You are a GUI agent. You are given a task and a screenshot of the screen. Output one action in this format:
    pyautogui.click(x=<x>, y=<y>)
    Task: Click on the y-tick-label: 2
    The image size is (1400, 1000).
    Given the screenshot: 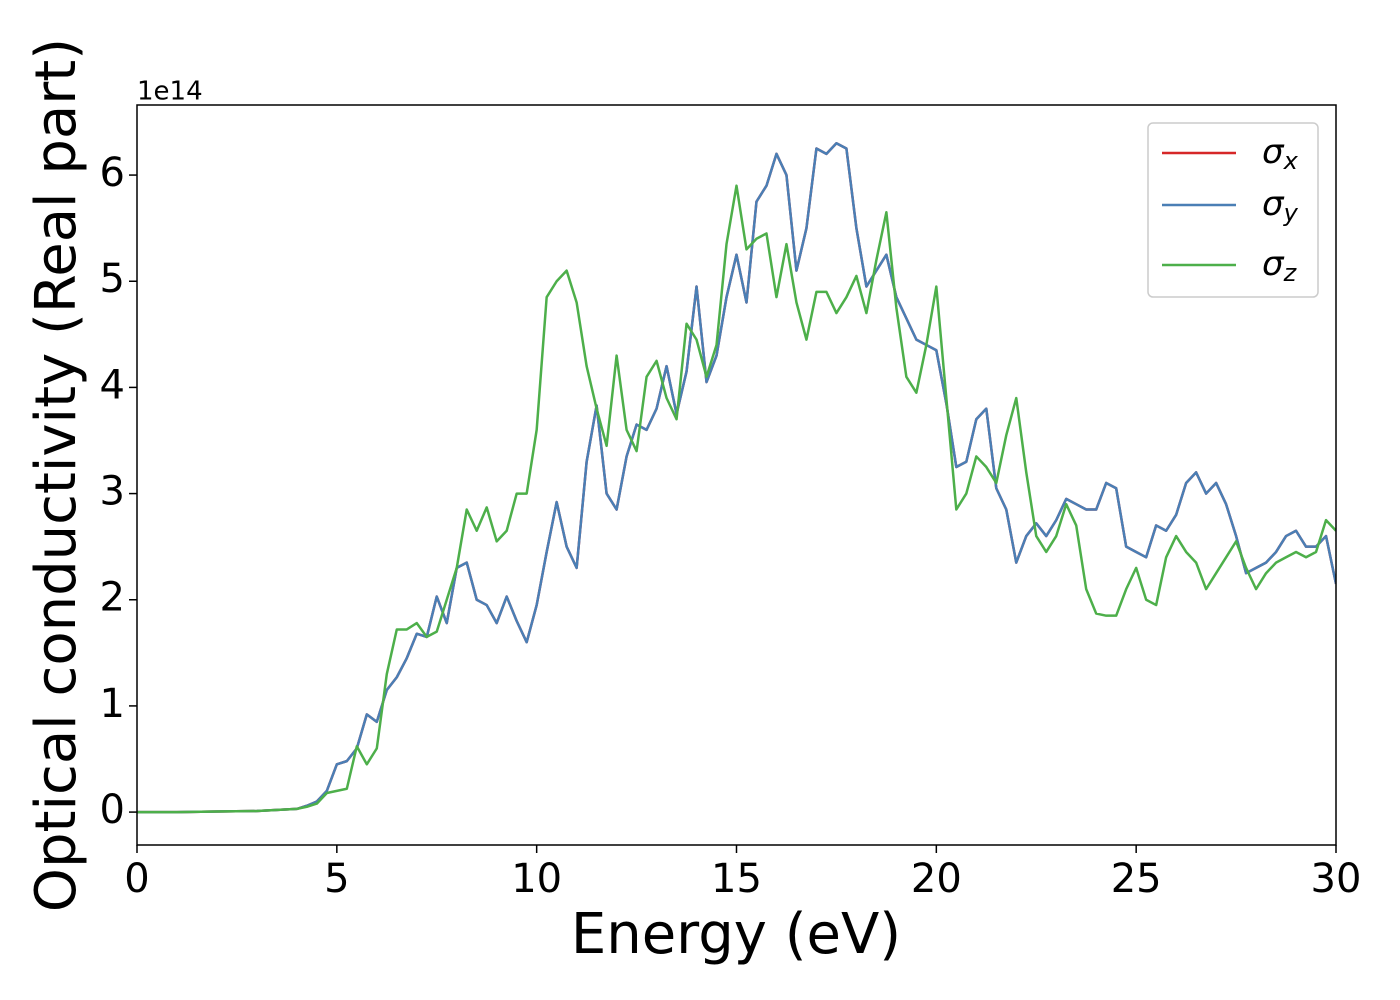 What is the action you would take?
    pyautogui.click(x=112, y=598)
    